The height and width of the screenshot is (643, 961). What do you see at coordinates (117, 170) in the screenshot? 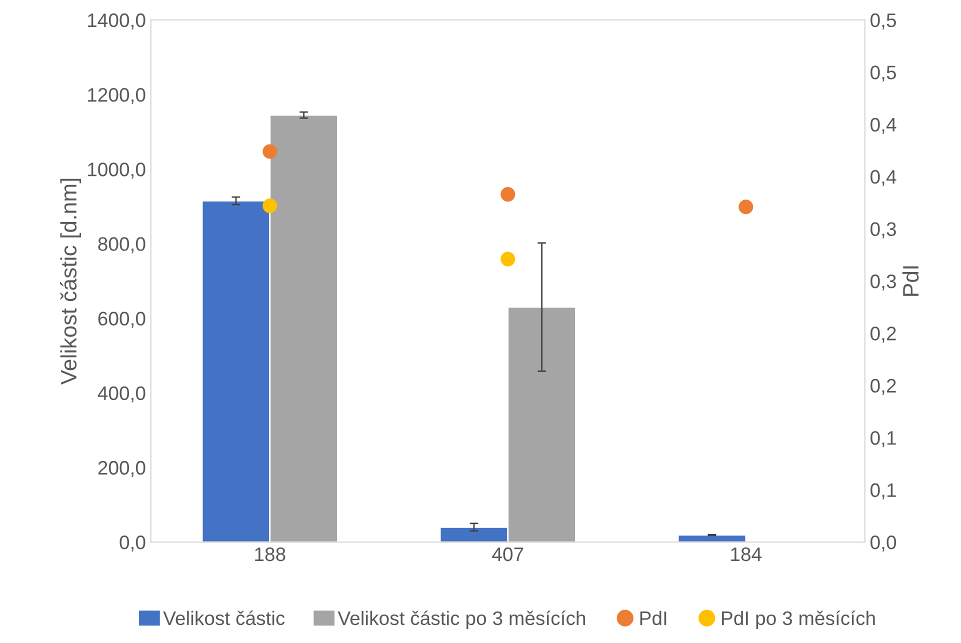
I see `y-tick-label: 1000,0` at bounding box center [117, 170].